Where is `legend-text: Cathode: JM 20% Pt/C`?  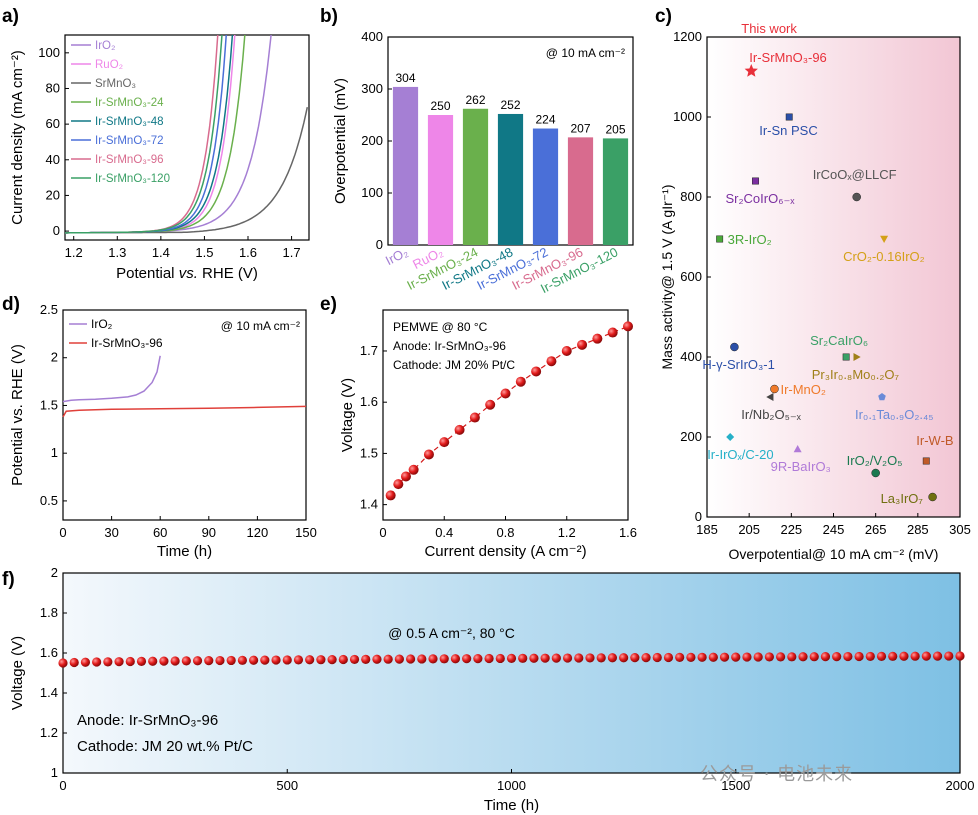 legend-text: Cathode: JM 20% Pt/C is located at coordinates (454, 365).